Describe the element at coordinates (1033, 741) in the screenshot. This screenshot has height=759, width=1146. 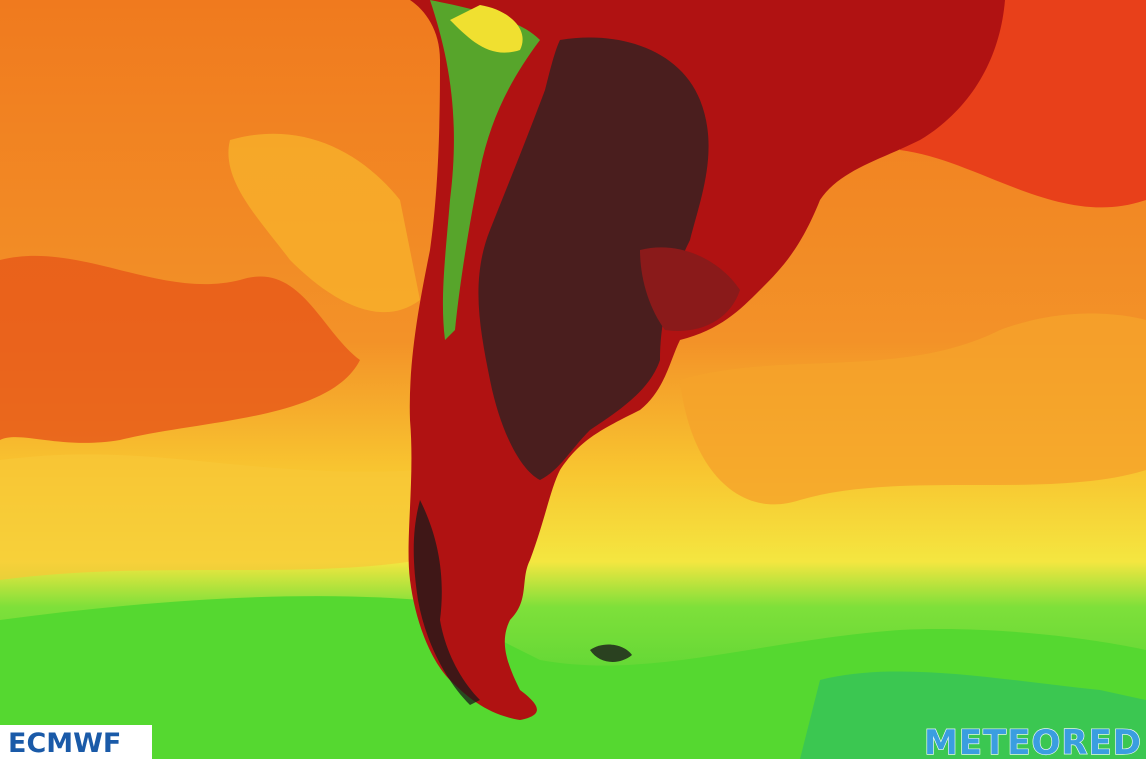
I see `meteored-logo: METEORED` at that location.